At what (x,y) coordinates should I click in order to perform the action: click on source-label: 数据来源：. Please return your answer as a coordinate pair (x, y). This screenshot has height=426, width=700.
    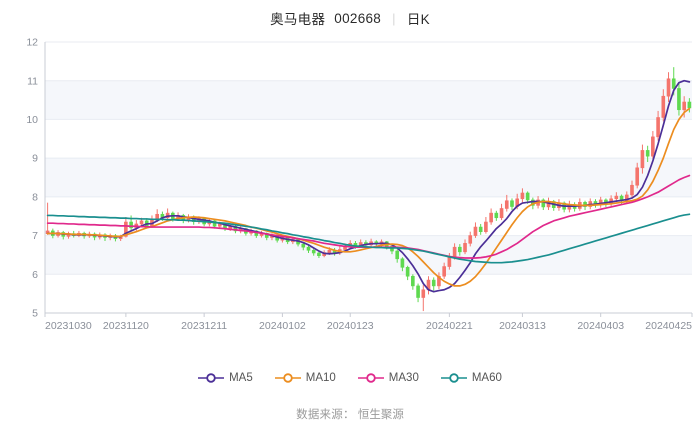
    Looking at the image, I should click on (325, 415).